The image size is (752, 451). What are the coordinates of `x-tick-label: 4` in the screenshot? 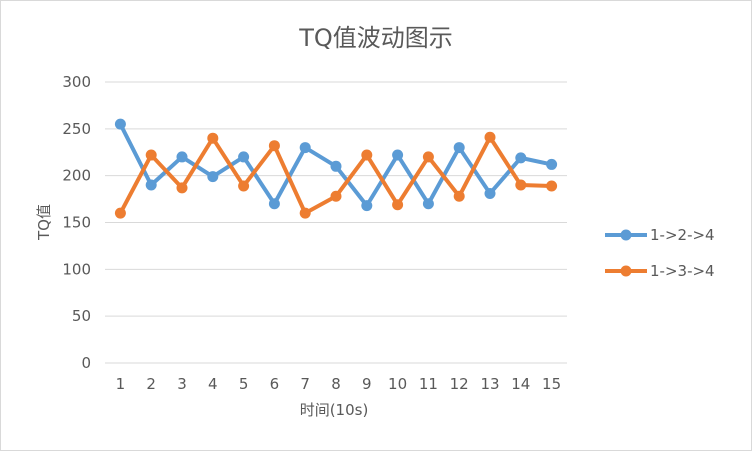 It's located at (213, 384).